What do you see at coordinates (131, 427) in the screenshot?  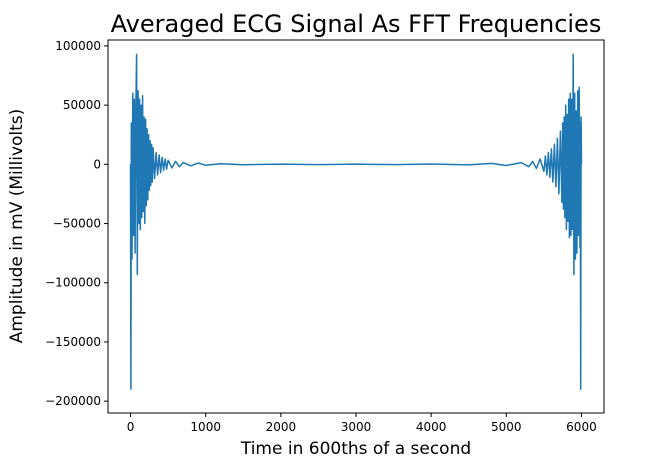 I see `x-tick-label: 0` at bounding box center [131, 427].